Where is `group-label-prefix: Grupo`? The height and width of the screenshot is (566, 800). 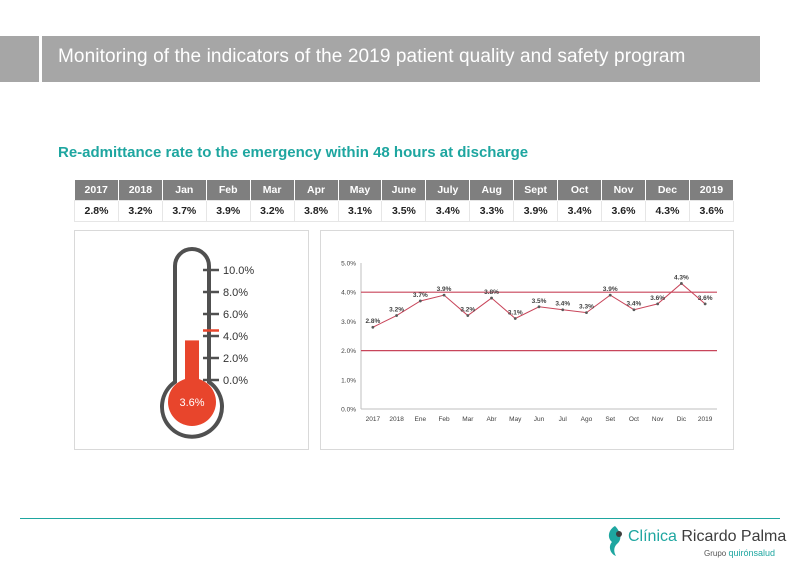
group-label-prefix: Grupo is located at coordinates (715, 553).